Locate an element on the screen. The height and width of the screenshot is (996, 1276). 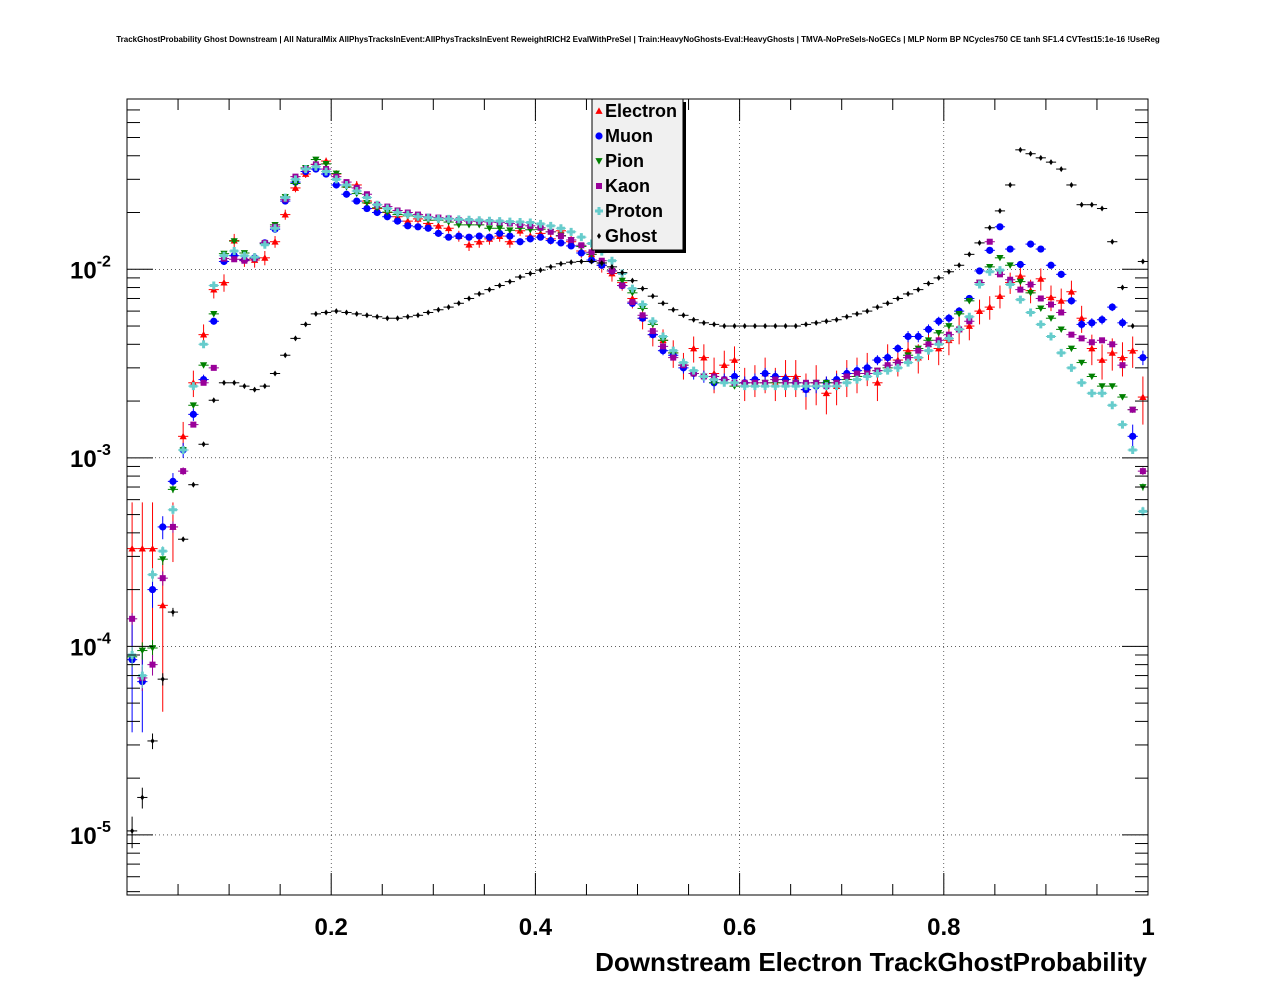
legend-entry-muon: Muon is located at coordinates (624, 136).